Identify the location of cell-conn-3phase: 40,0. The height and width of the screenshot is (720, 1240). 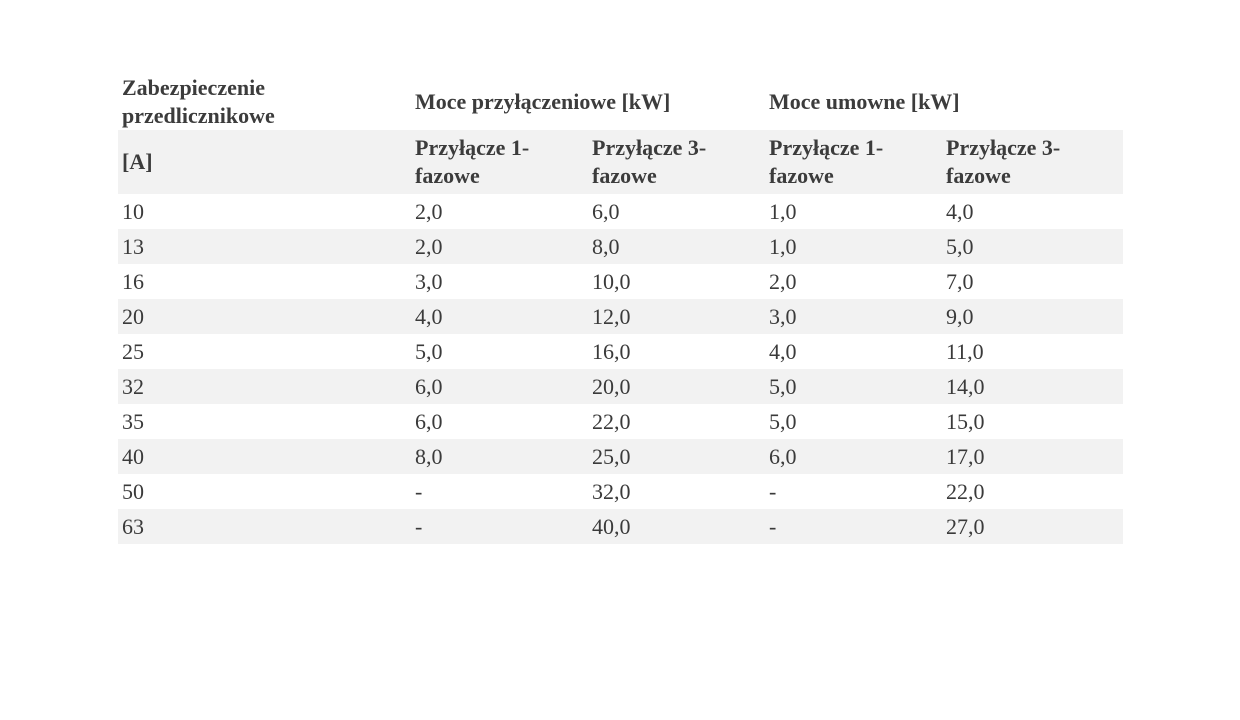
(611, 526).